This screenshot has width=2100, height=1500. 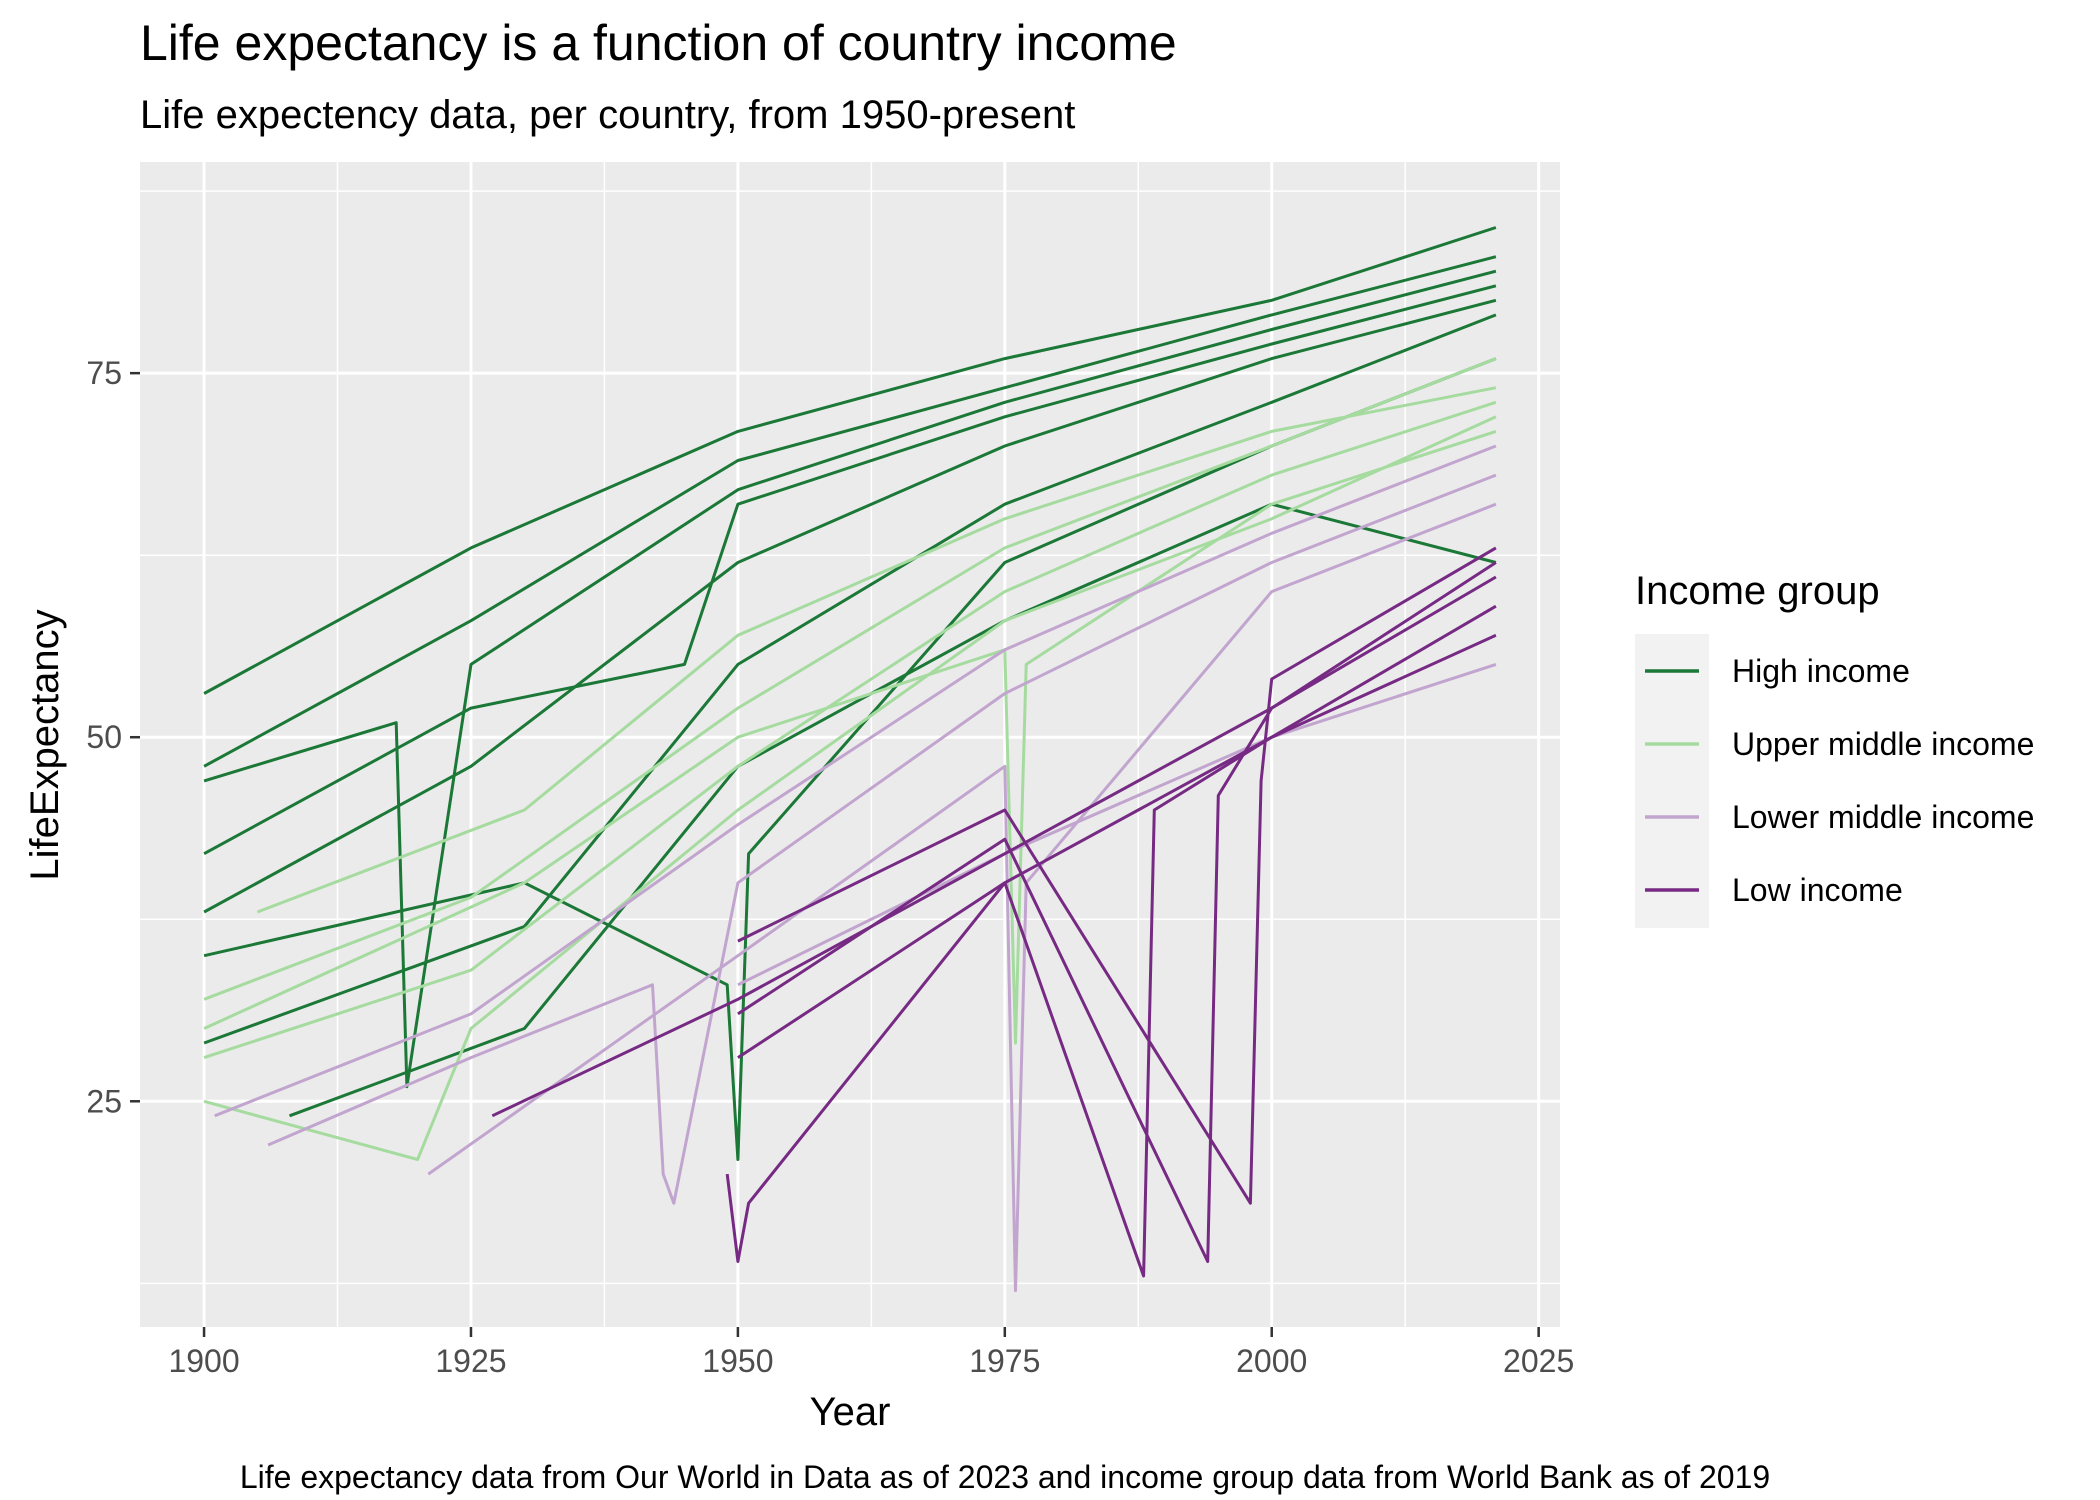 What do you see at coordinates (104, 1101) in the screenshot?
I see `y-tick-label-0: 25` at bounding box center [104, 1101].